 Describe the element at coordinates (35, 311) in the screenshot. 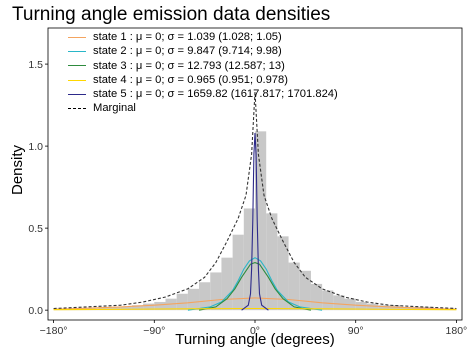

I see `y-tick-label: 0.0` at that location.